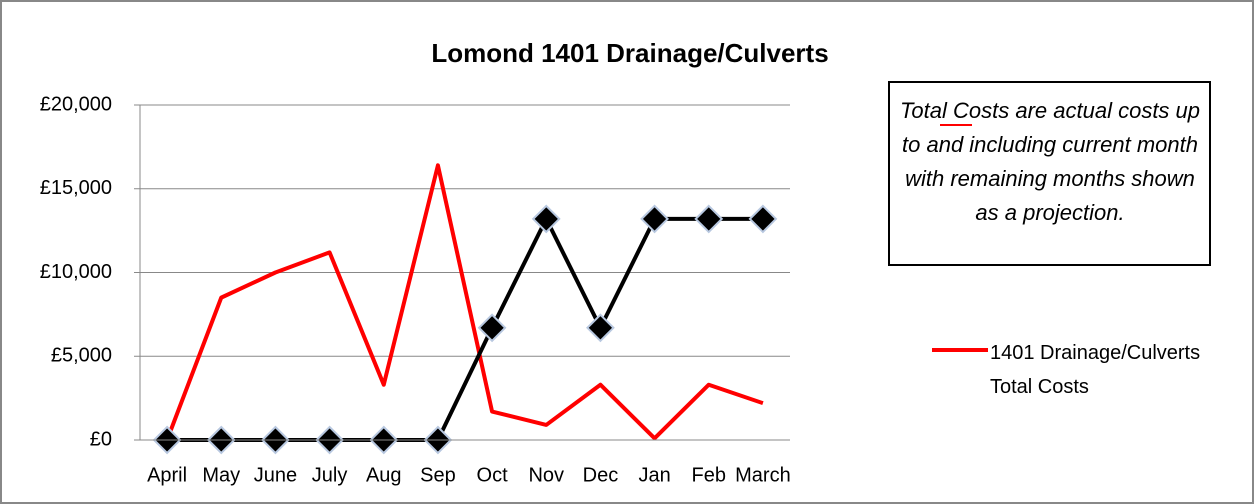  I want to click on y-tick-label: £15,000, so click(76, 188).